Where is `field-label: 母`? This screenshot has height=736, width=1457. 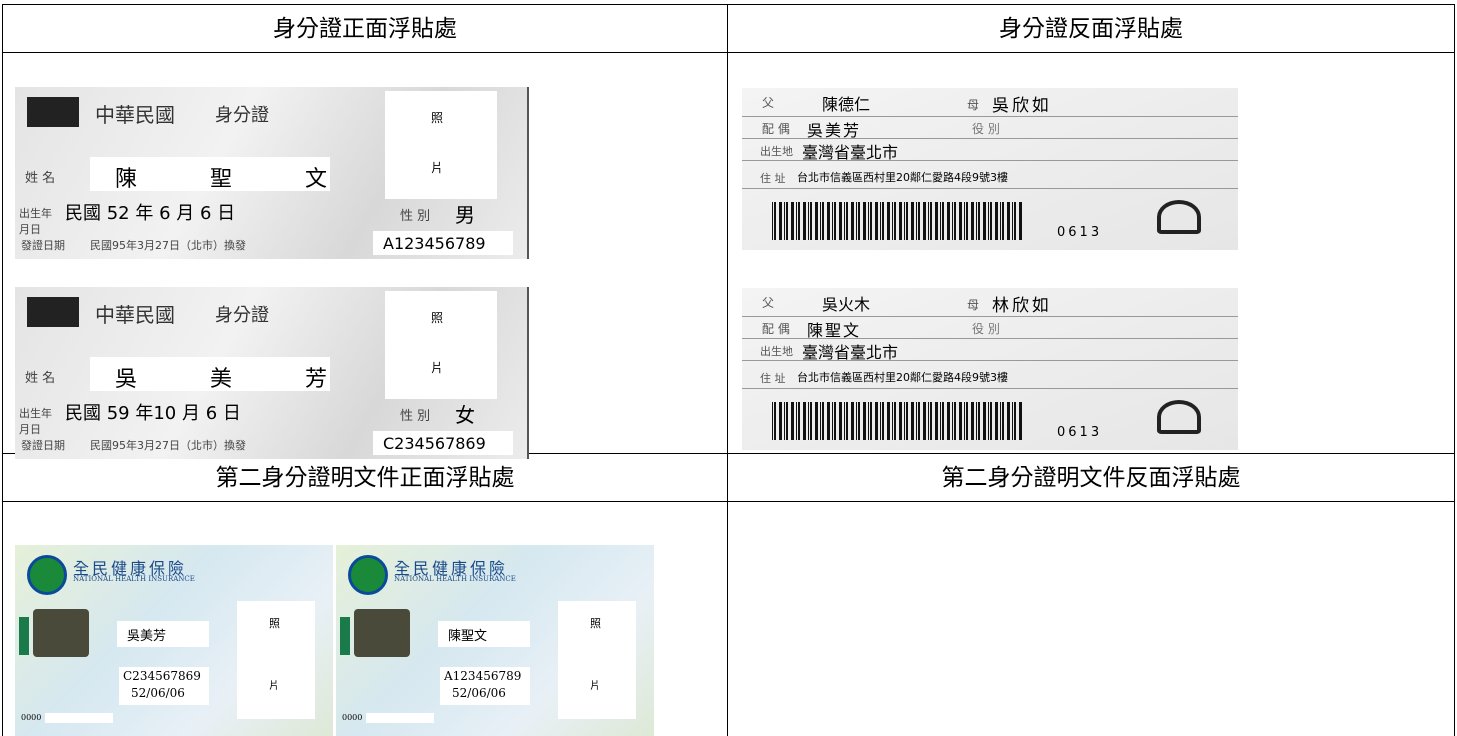 field-label: 母 is located at coordinates (973, 105).